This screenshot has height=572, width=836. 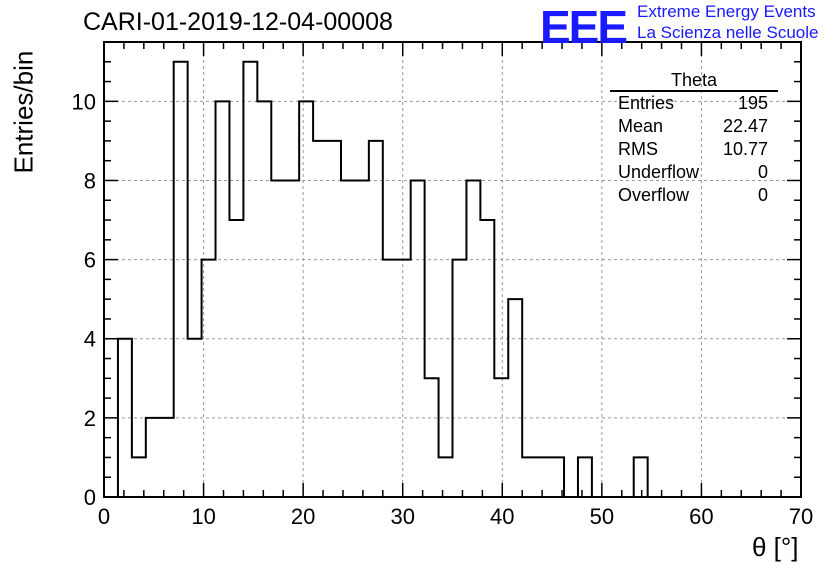 I want to click on stats-row: Entries 195, so click(x=694, y=103).